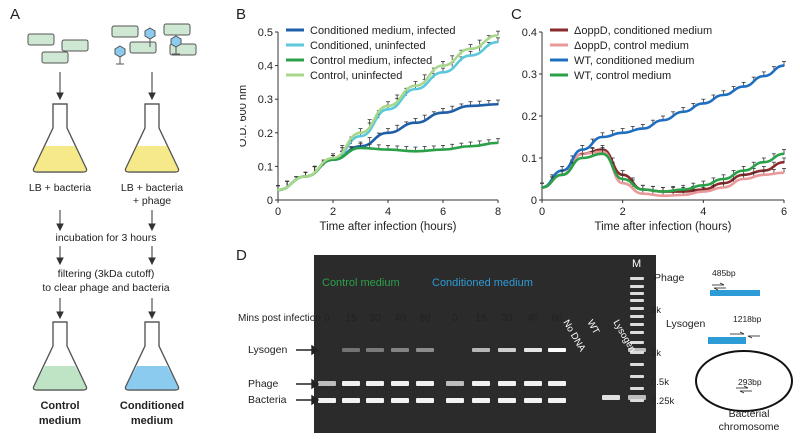 Image resolution: width=800 pixels, height=439 pixels. I want to click on chromosome-label-line2: chromosome, so click(749, 427).